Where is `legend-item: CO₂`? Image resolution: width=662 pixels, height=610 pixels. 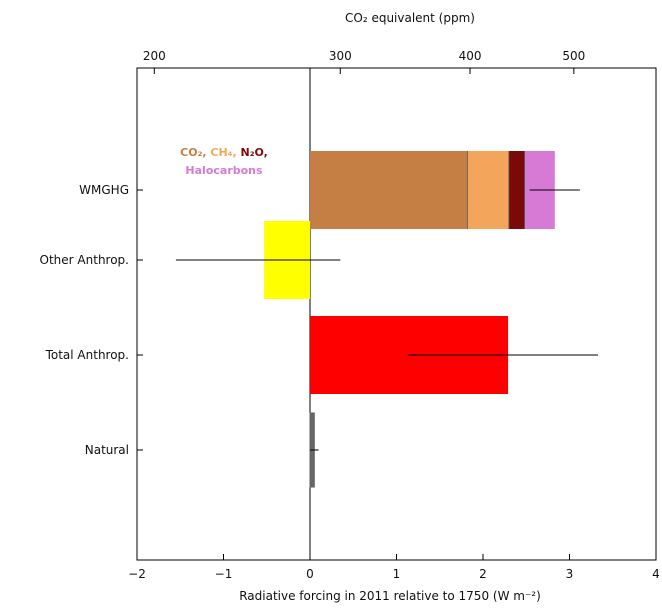
legend-item: CO₂ is located at coordinates (191, 152).